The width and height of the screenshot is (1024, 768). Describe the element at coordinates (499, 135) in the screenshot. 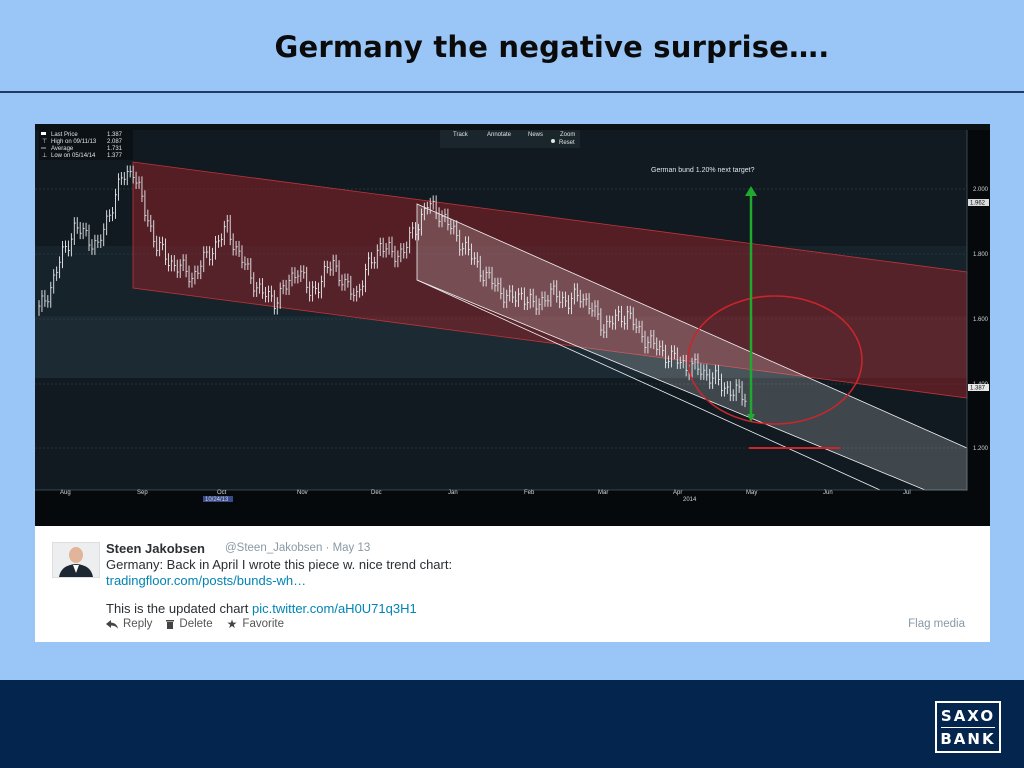

I see `toolbar-annotate: Annotate` at that location.